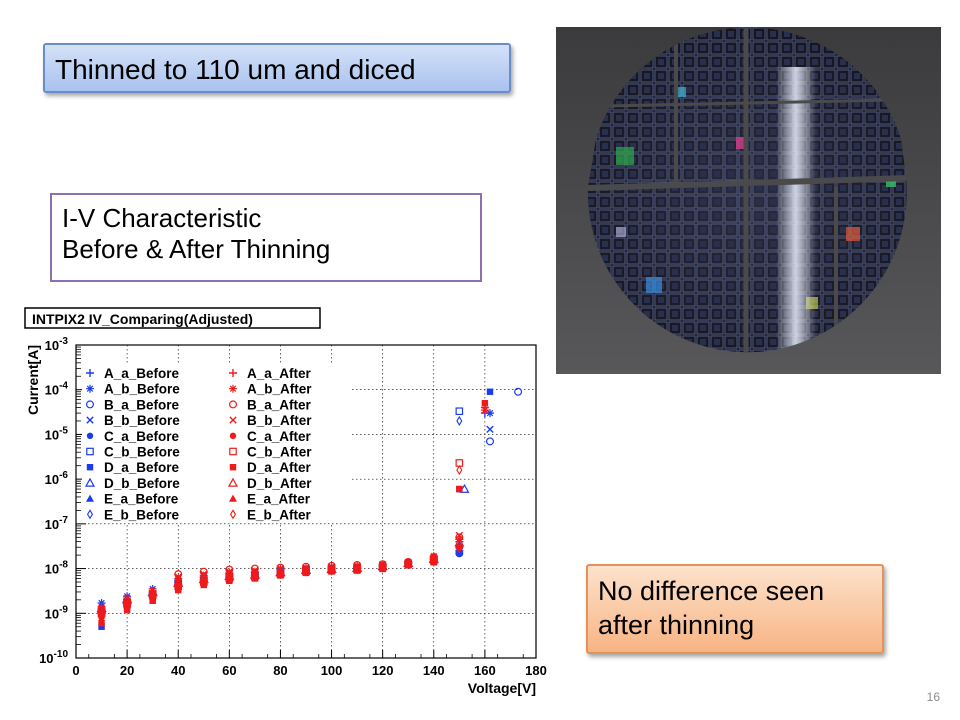  I want to click on x-tick-label: 40, so click(178, 670).